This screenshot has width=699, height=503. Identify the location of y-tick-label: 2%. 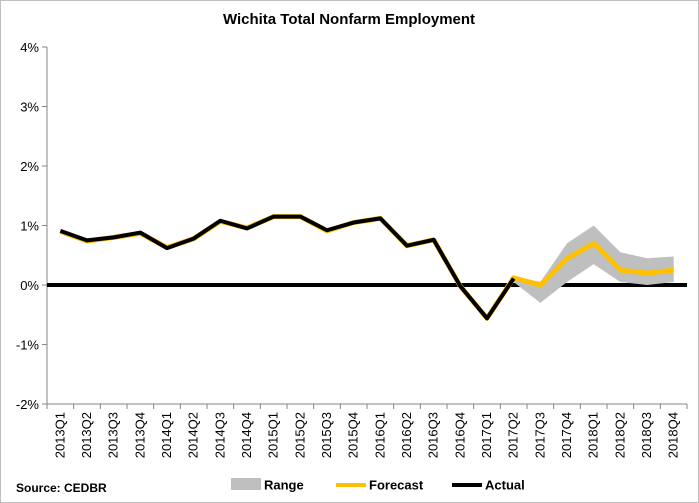
(29, 166).